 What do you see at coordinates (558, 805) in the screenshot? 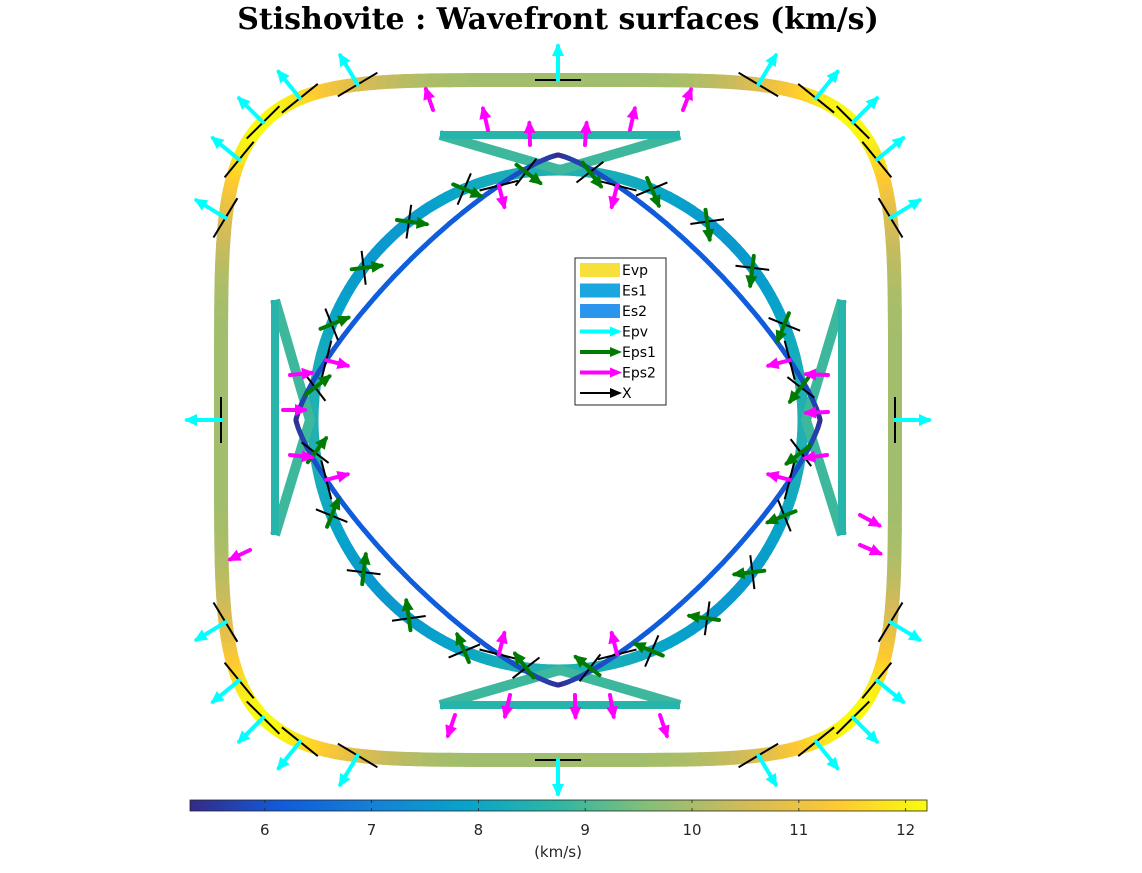
I see `colorbar-gradient` at bounding box center [558, 805].